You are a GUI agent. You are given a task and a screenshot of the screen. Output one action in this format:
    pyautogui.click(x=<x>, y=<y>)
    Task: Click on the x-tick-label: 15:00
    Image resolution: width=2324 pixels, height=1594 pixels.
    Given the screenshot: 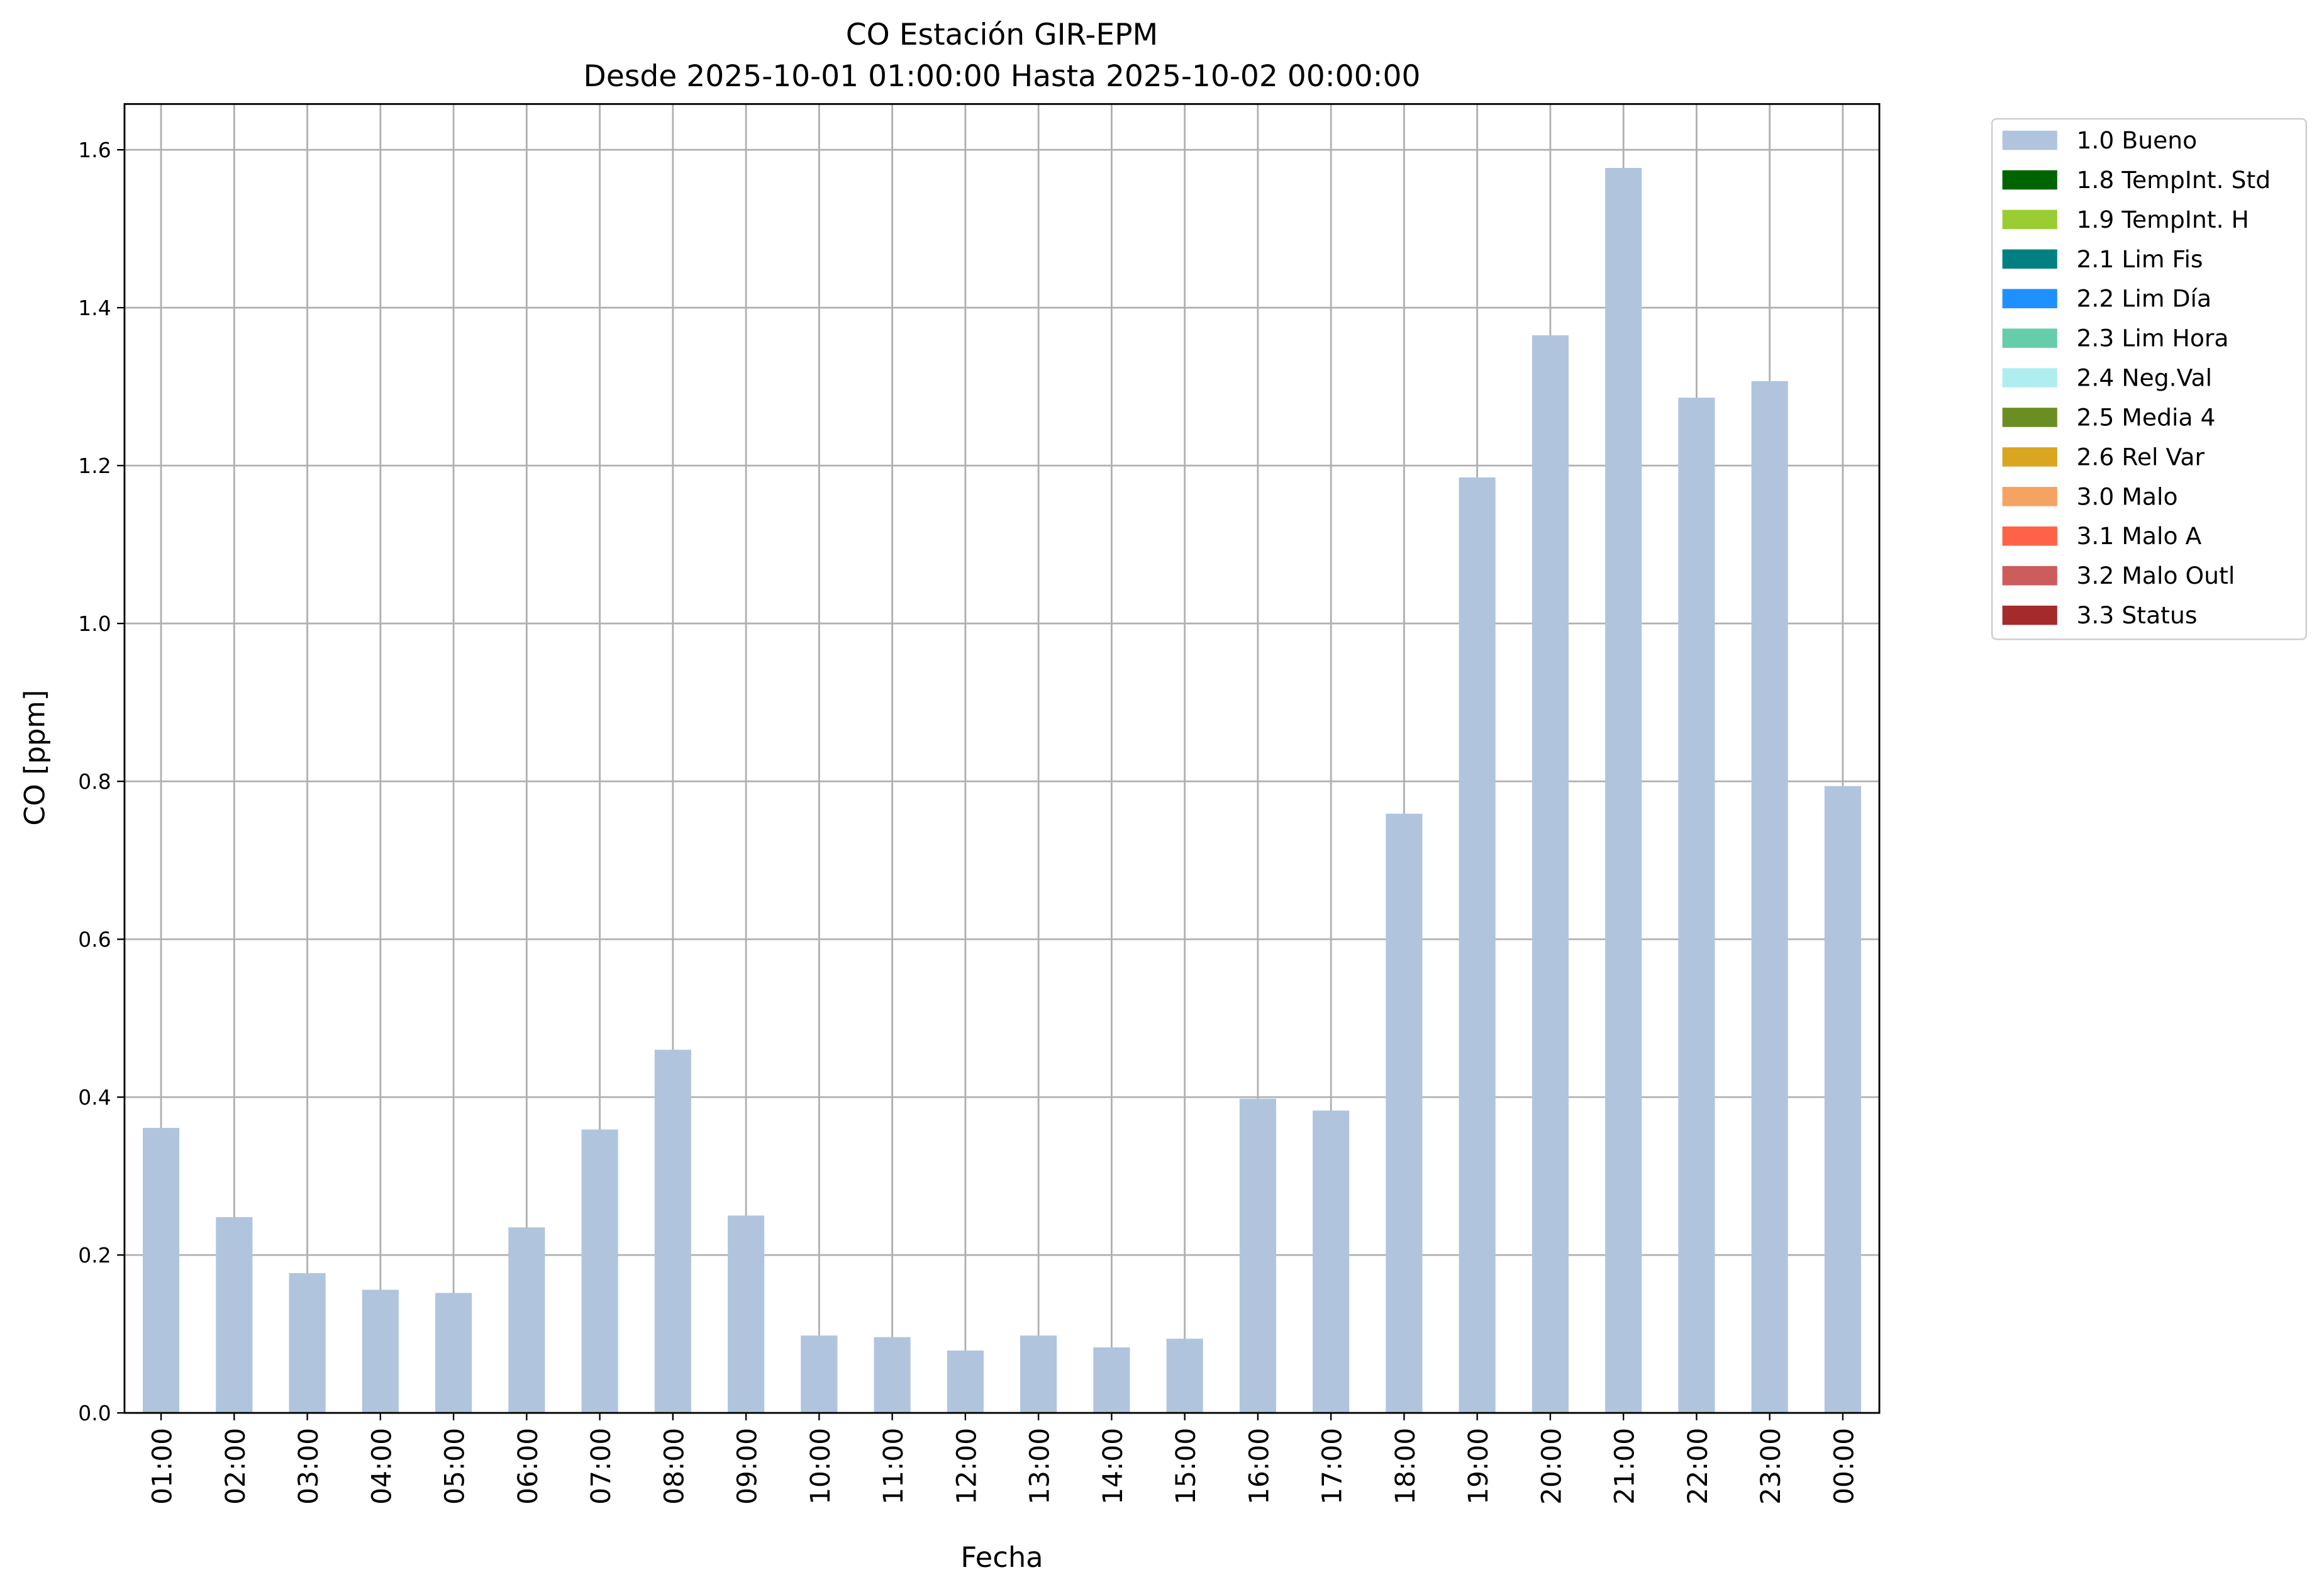 What is the action you would take?
    pyautogui.click(x=1186, y=1466)
    